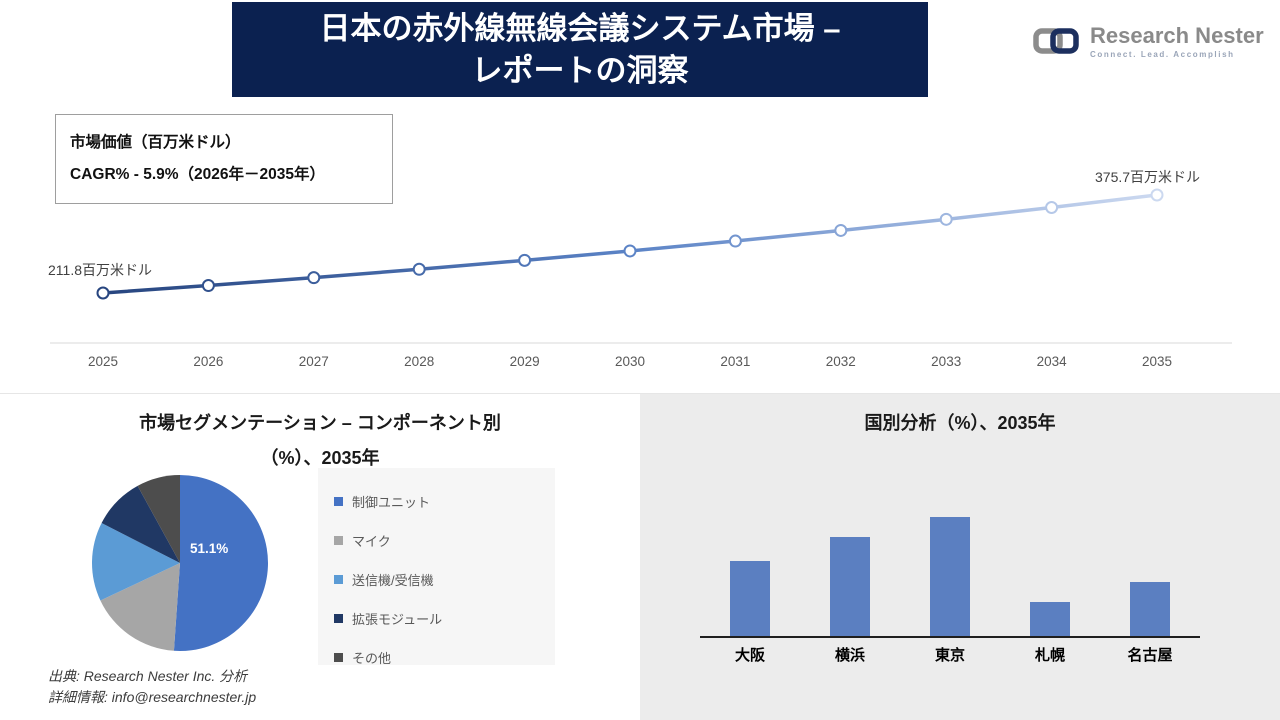 This screenshot has width=1280, height=720. I want to click on x-axis-tick-label: 2032, so click(841, 361).